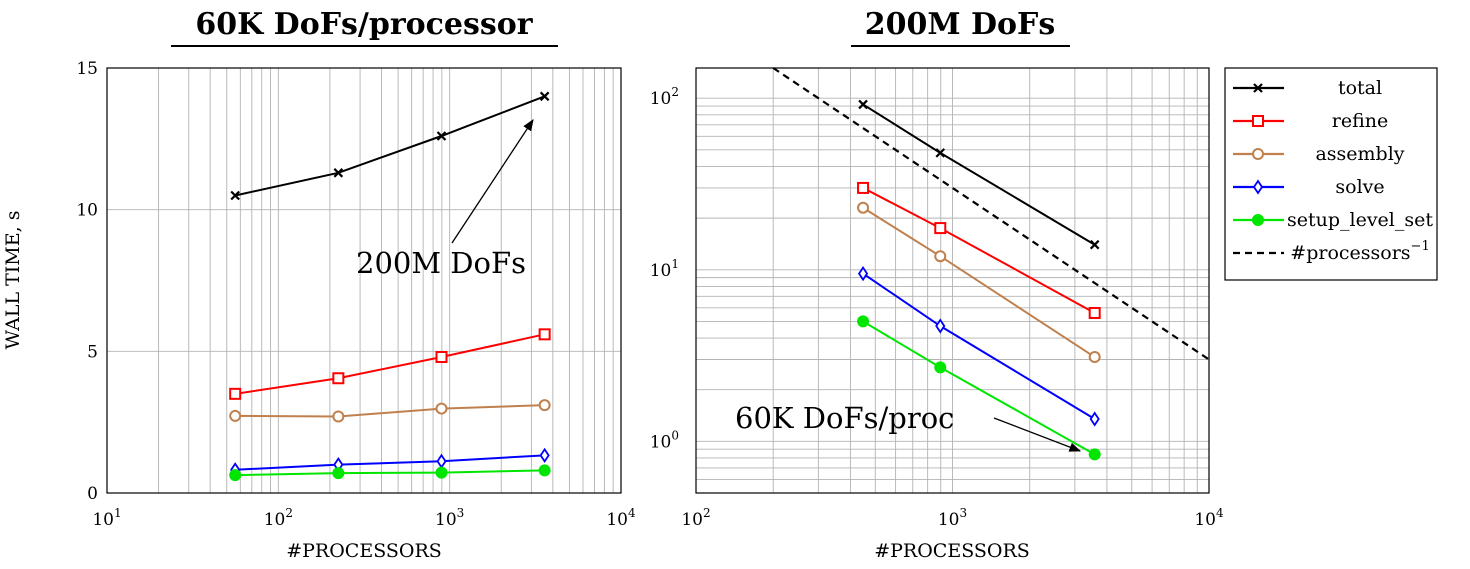 The height and width of the screenshot is (569, 1470). Describe the element at coordinates (364, 24) in the screenshot. I see `chart-title: 60K DoFs/processor` at that location.